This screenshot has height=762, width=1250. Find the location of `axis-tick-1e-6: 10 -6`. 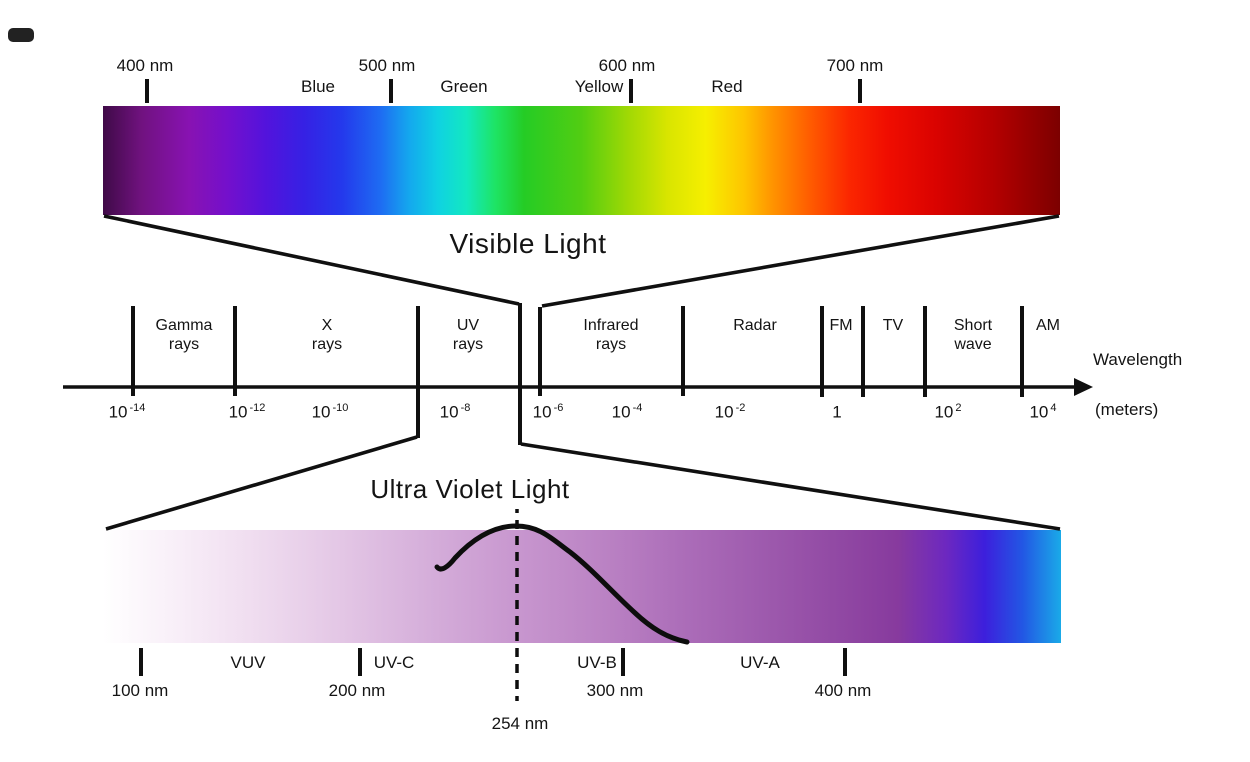

axis-tick-1e-6: 10 -6 is located at coordinates (548, 412).